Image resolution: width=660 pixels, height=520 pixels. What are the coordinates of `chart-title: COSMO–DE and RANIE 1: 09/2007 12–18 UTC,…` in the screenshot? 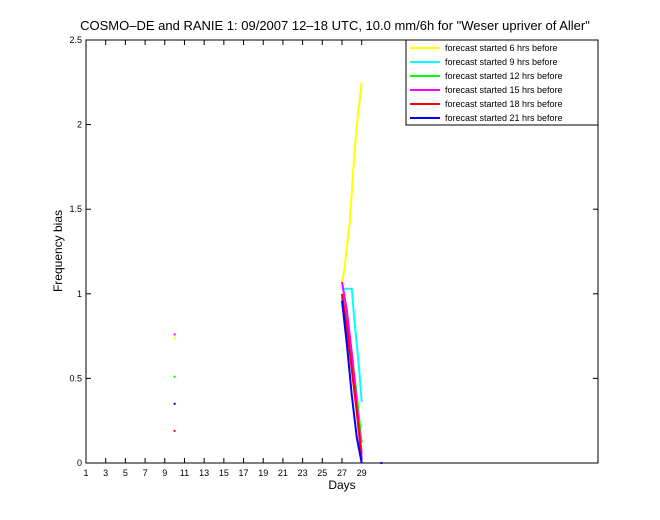 It's located at (335, 25).